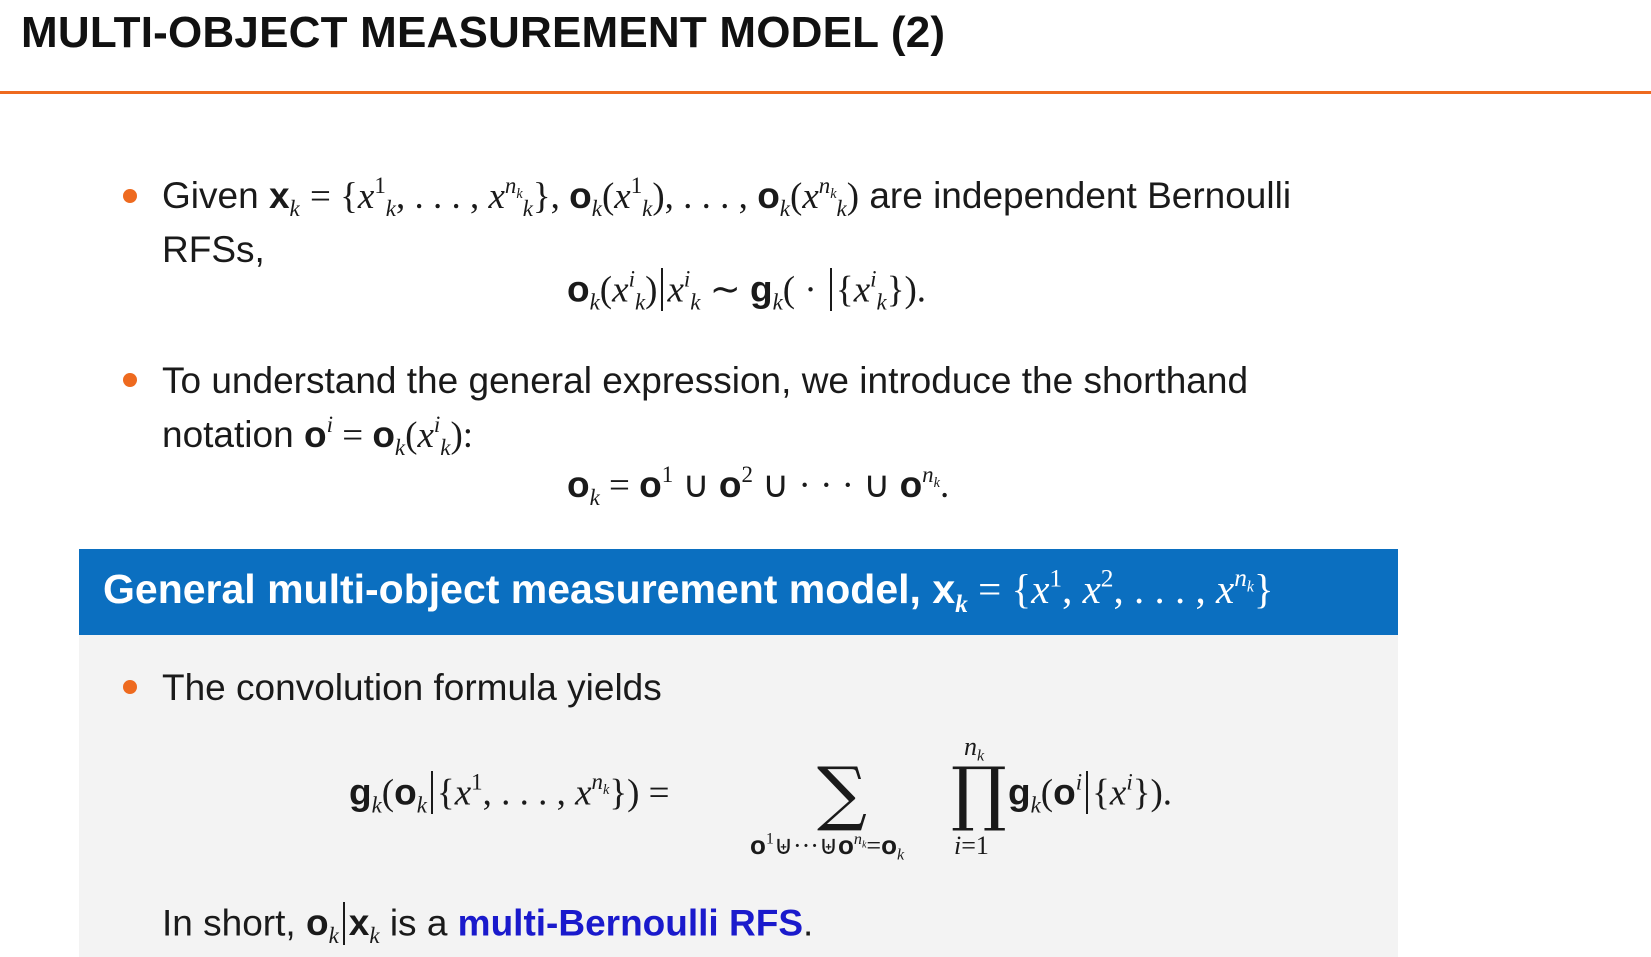  Describe the element at coordinates (228, 434) in the screenshot. I see `bullet-2-notation: notation` at that location.